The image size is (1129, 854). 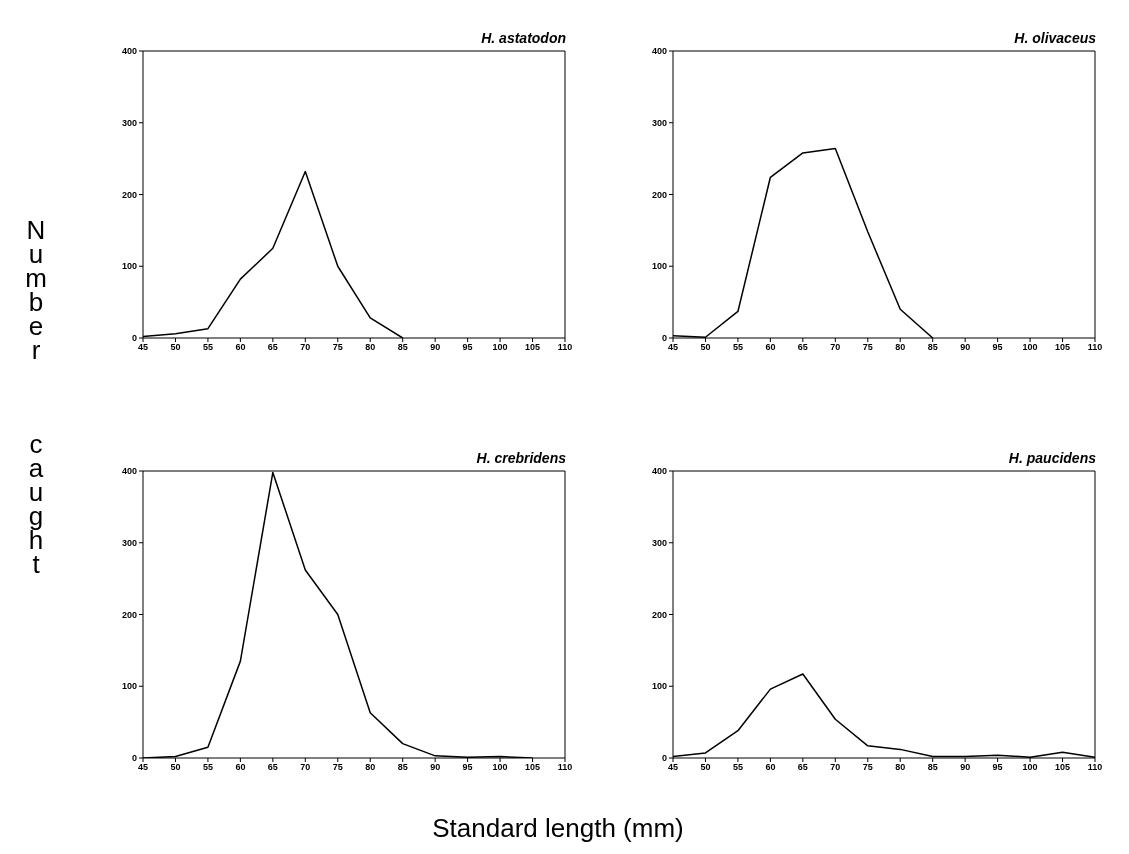 What do you see at coordinates (1052, 458) in the screenshot?
I see `chart-title: H. paucidens` at bounding box center [1052, 458].